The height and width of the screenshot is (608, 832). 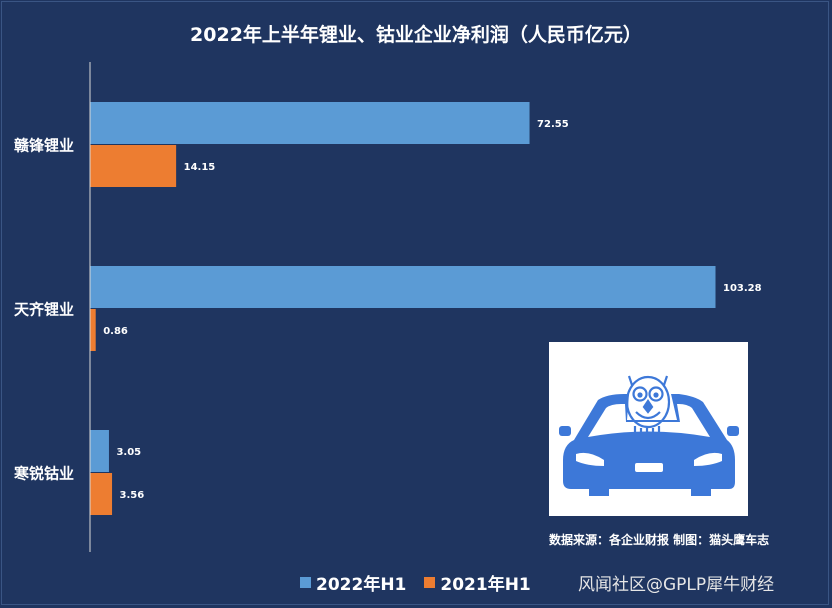 I want to click on legend-label-2022: 2022年H1, so click(x=361, y=585).